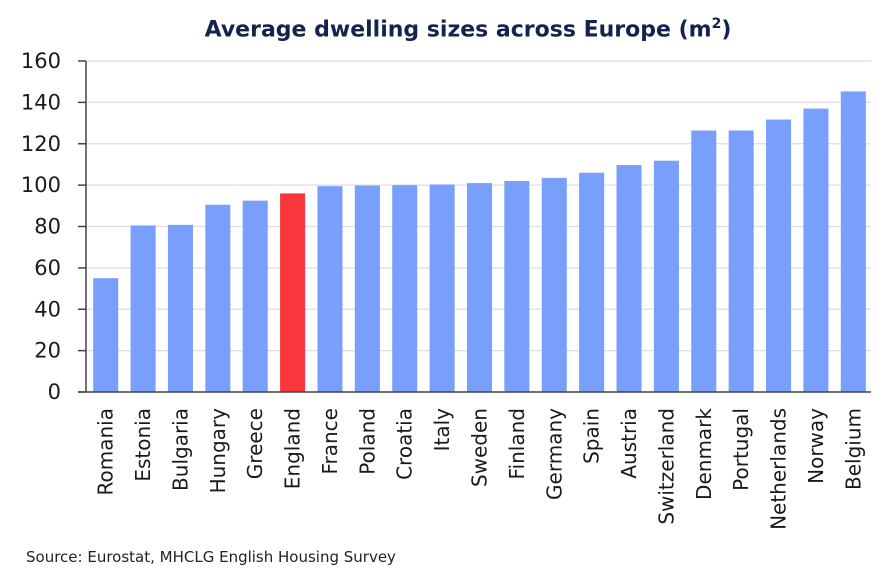 The image size is (890, 581). Describe the element at coordinates (47, 351) in the screenshot. I see `y-tick-label: 20` at that location.